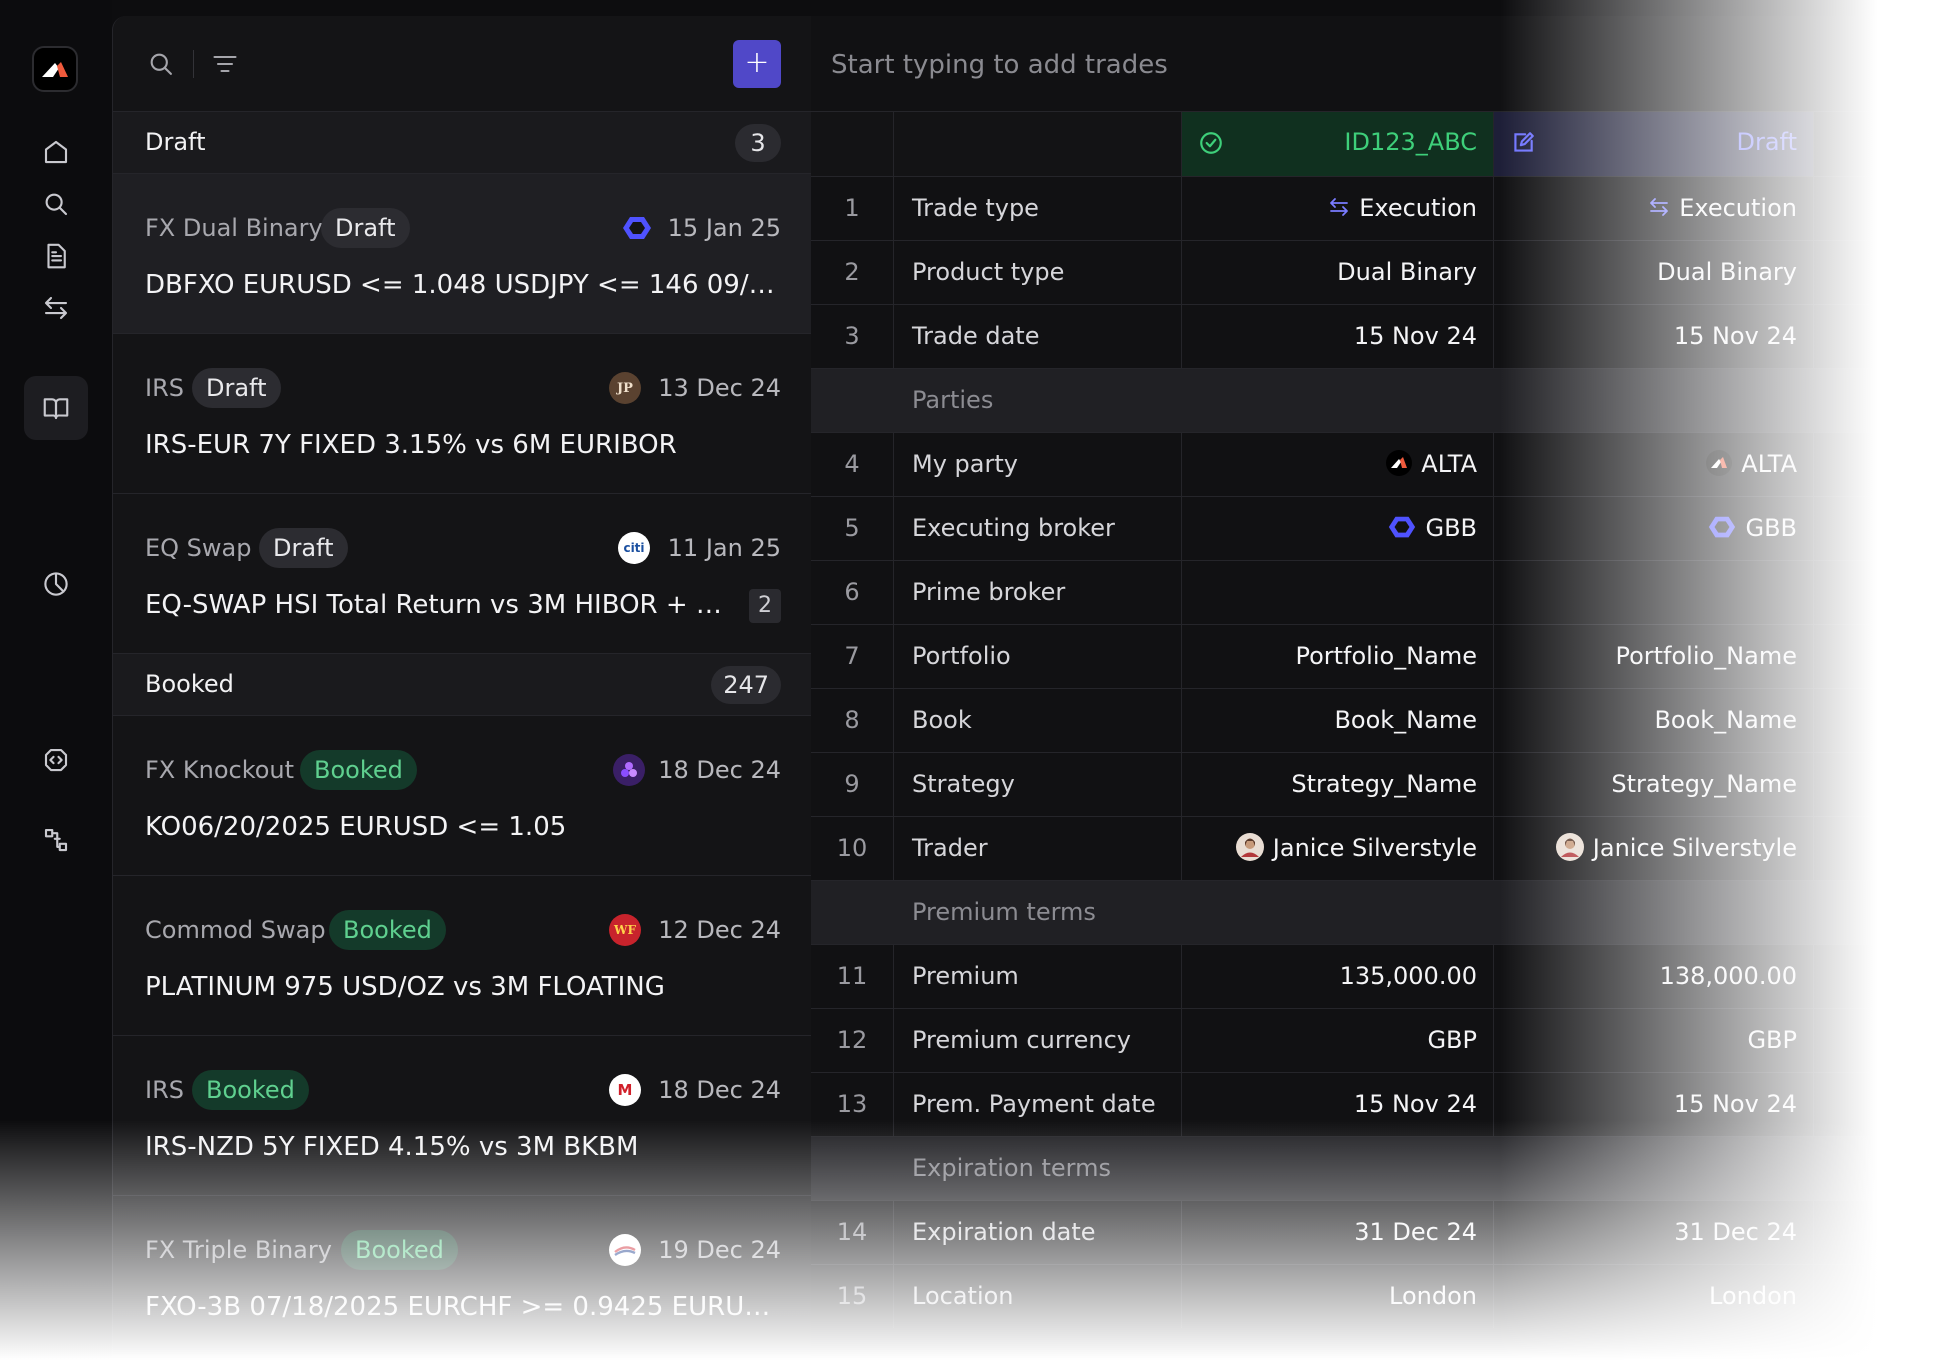 The width and height of the screenshot is (1960, 1360). I want to click on column-header-trade-1: ID123_ABC, so click(1338, 144).